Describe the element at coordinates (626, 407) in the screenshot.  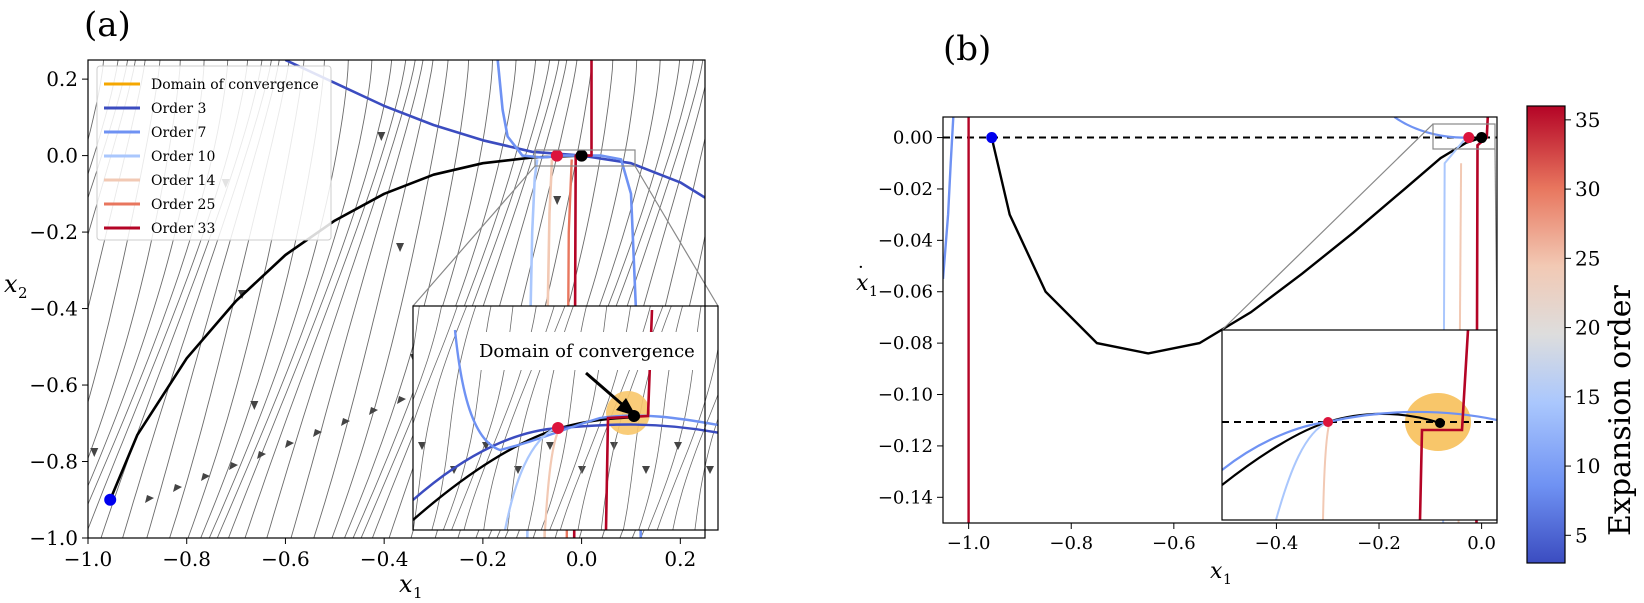
I see `annotation-arrowhead` at that location.